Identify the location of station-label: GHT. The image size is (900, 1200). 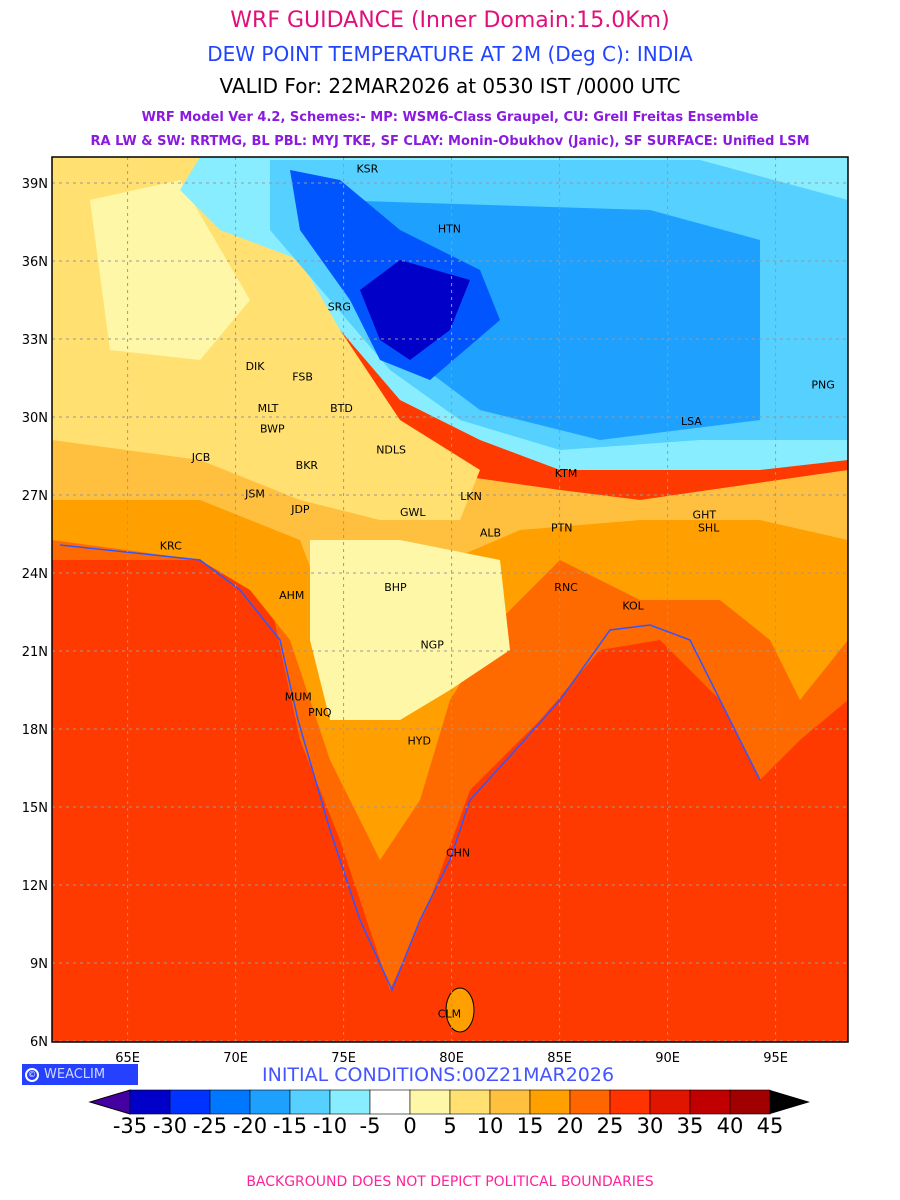
(705, 514).